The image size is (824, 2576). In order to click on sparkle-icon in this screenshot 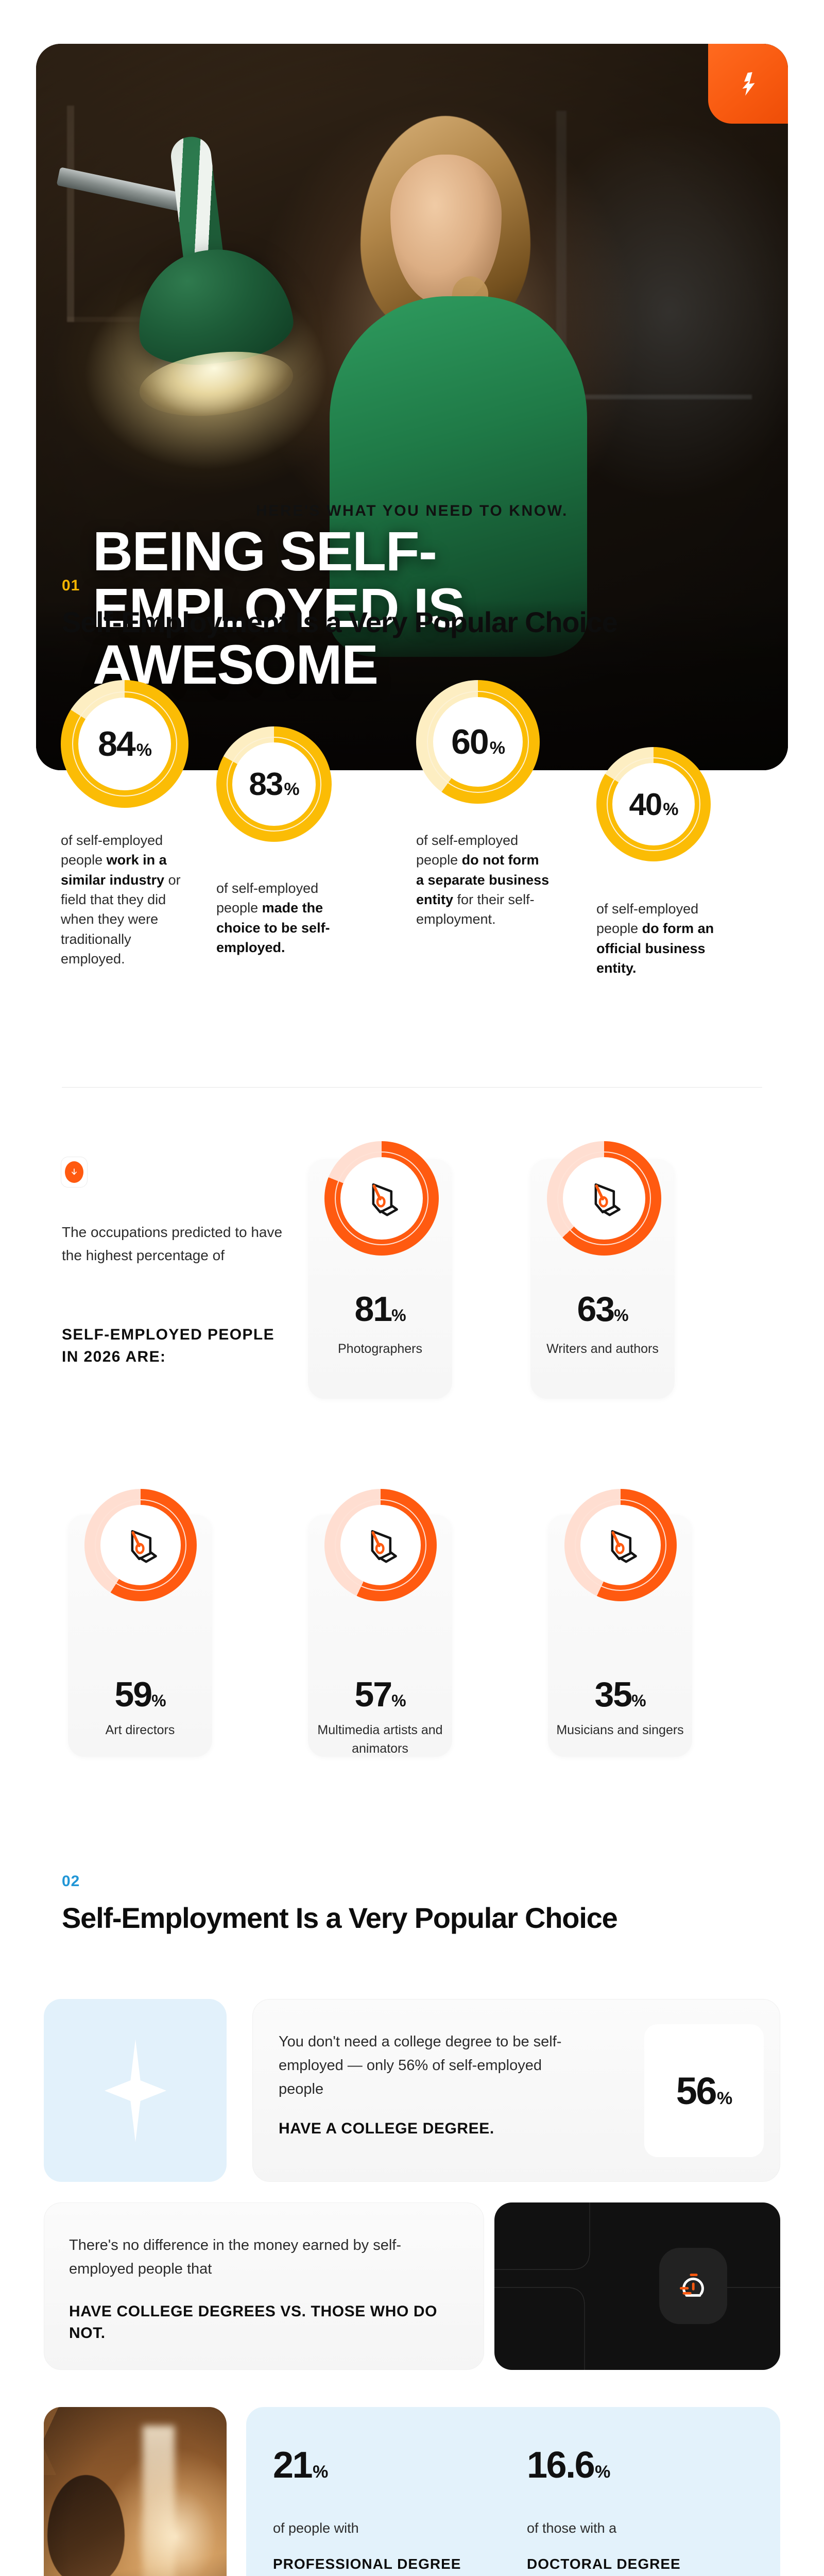, I will do `click(136, 2090)`.